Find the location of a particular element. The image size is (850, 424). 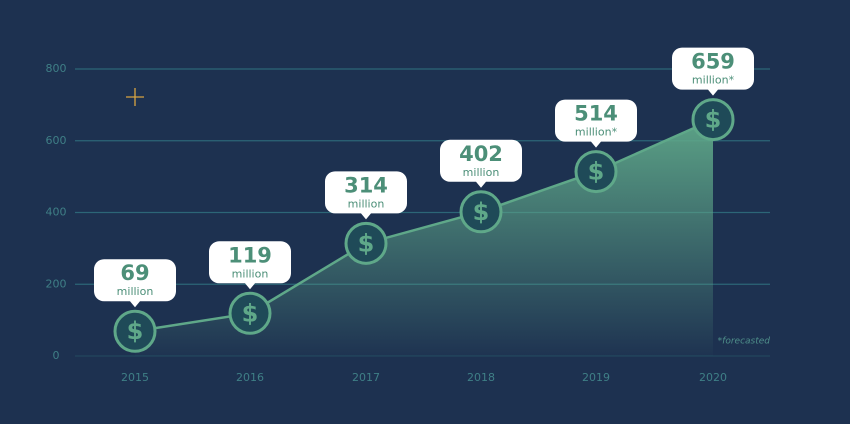

footnote: *forecasted is located at coordinates (744, 342).